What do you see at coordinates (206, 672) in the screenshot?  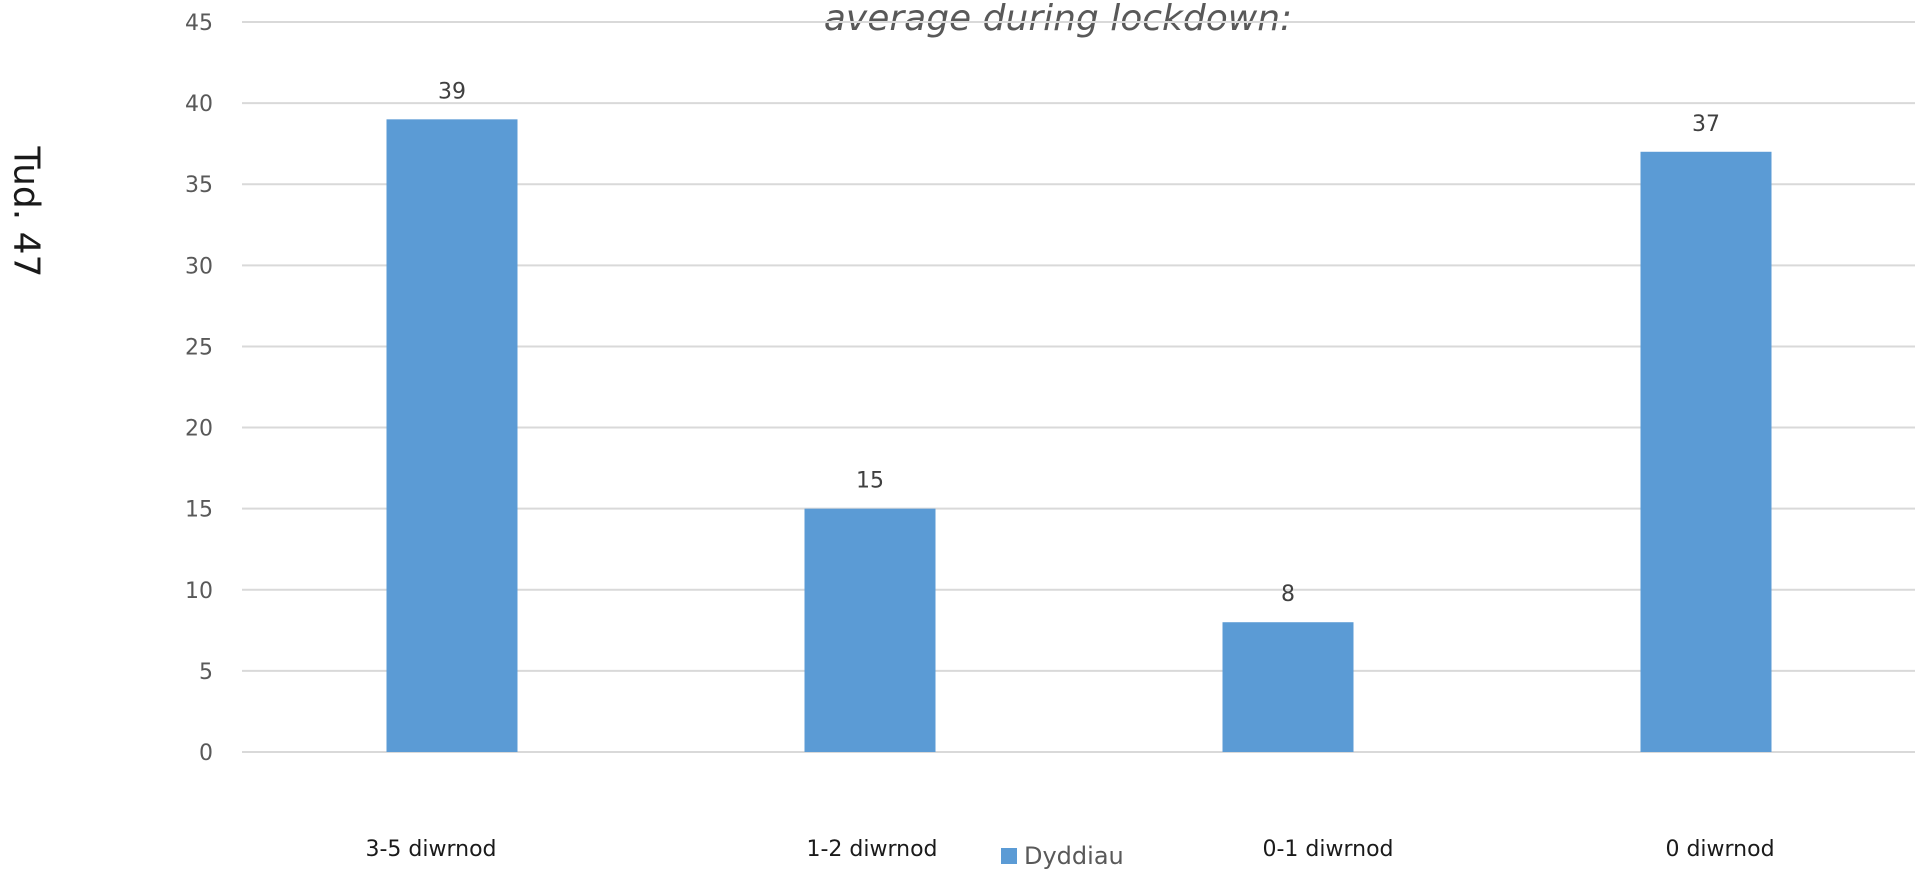 I see `y-tick-label: 5` at bounding box center [206, 672].